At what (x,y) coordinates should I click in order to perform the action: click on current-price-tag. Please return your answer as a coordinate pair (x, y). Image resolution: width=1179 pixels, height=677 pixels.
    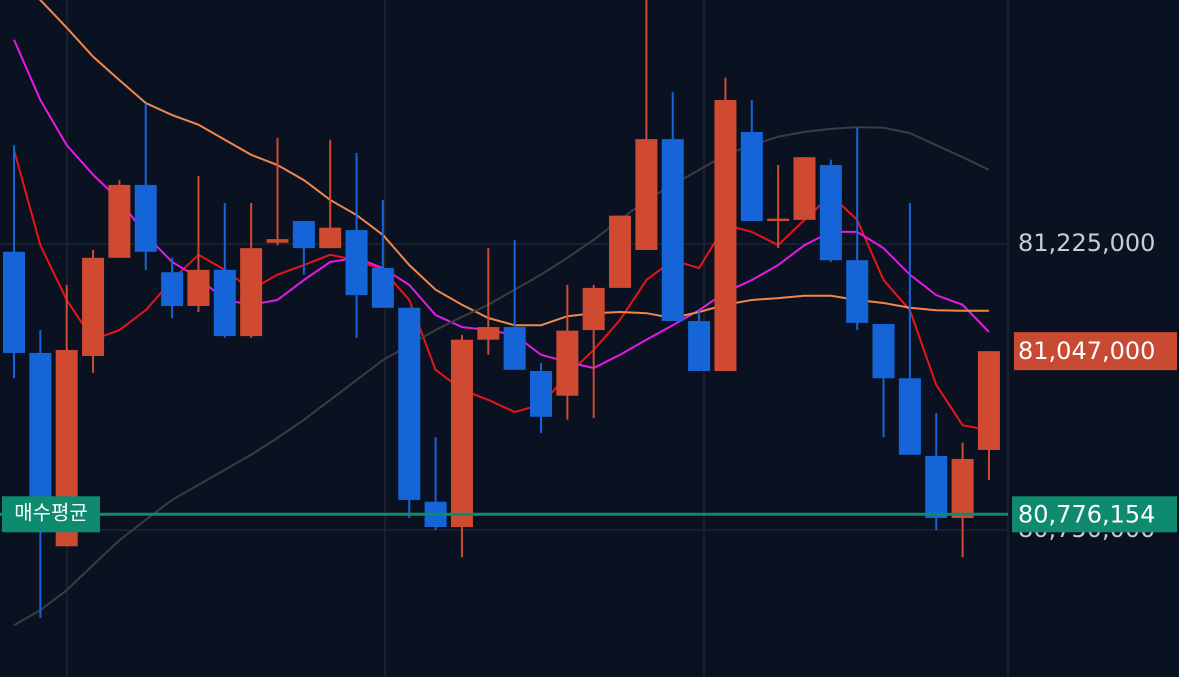
    Looking at the image, I should click on (1095, 351).